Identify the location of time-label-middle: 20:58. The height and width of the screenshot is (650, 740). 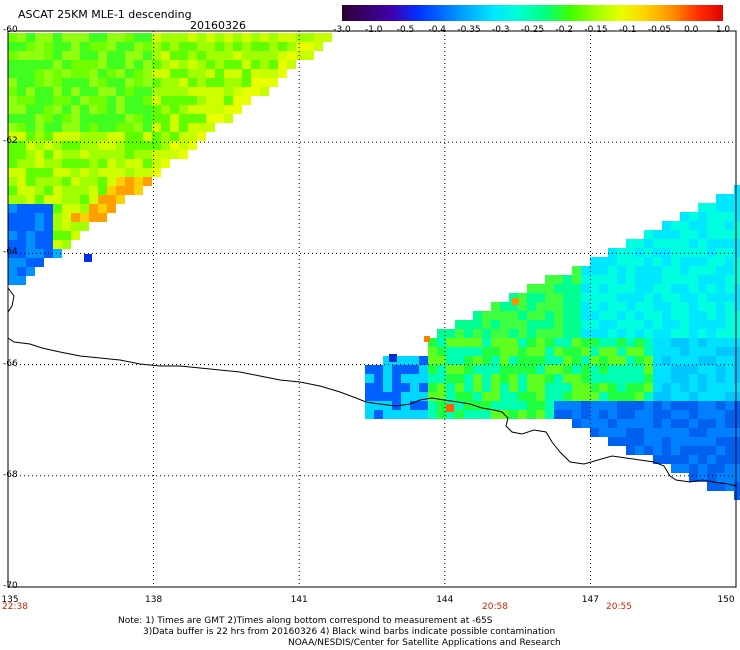
(495, 607).